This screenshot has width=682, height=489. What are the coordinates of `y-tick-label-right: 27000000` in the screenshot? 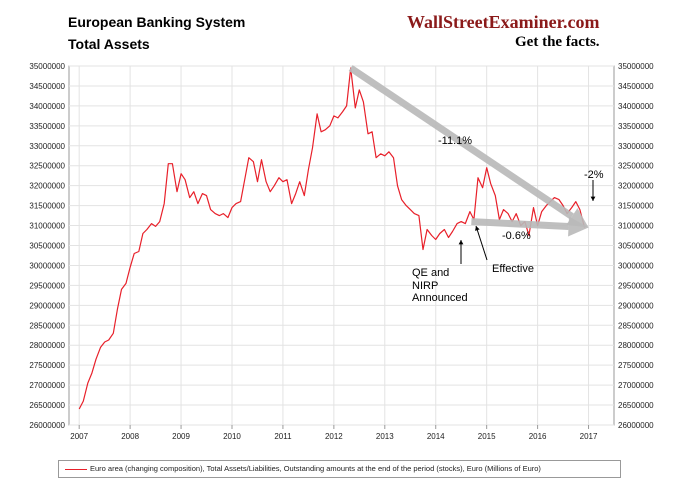 It's located at (636, 385).